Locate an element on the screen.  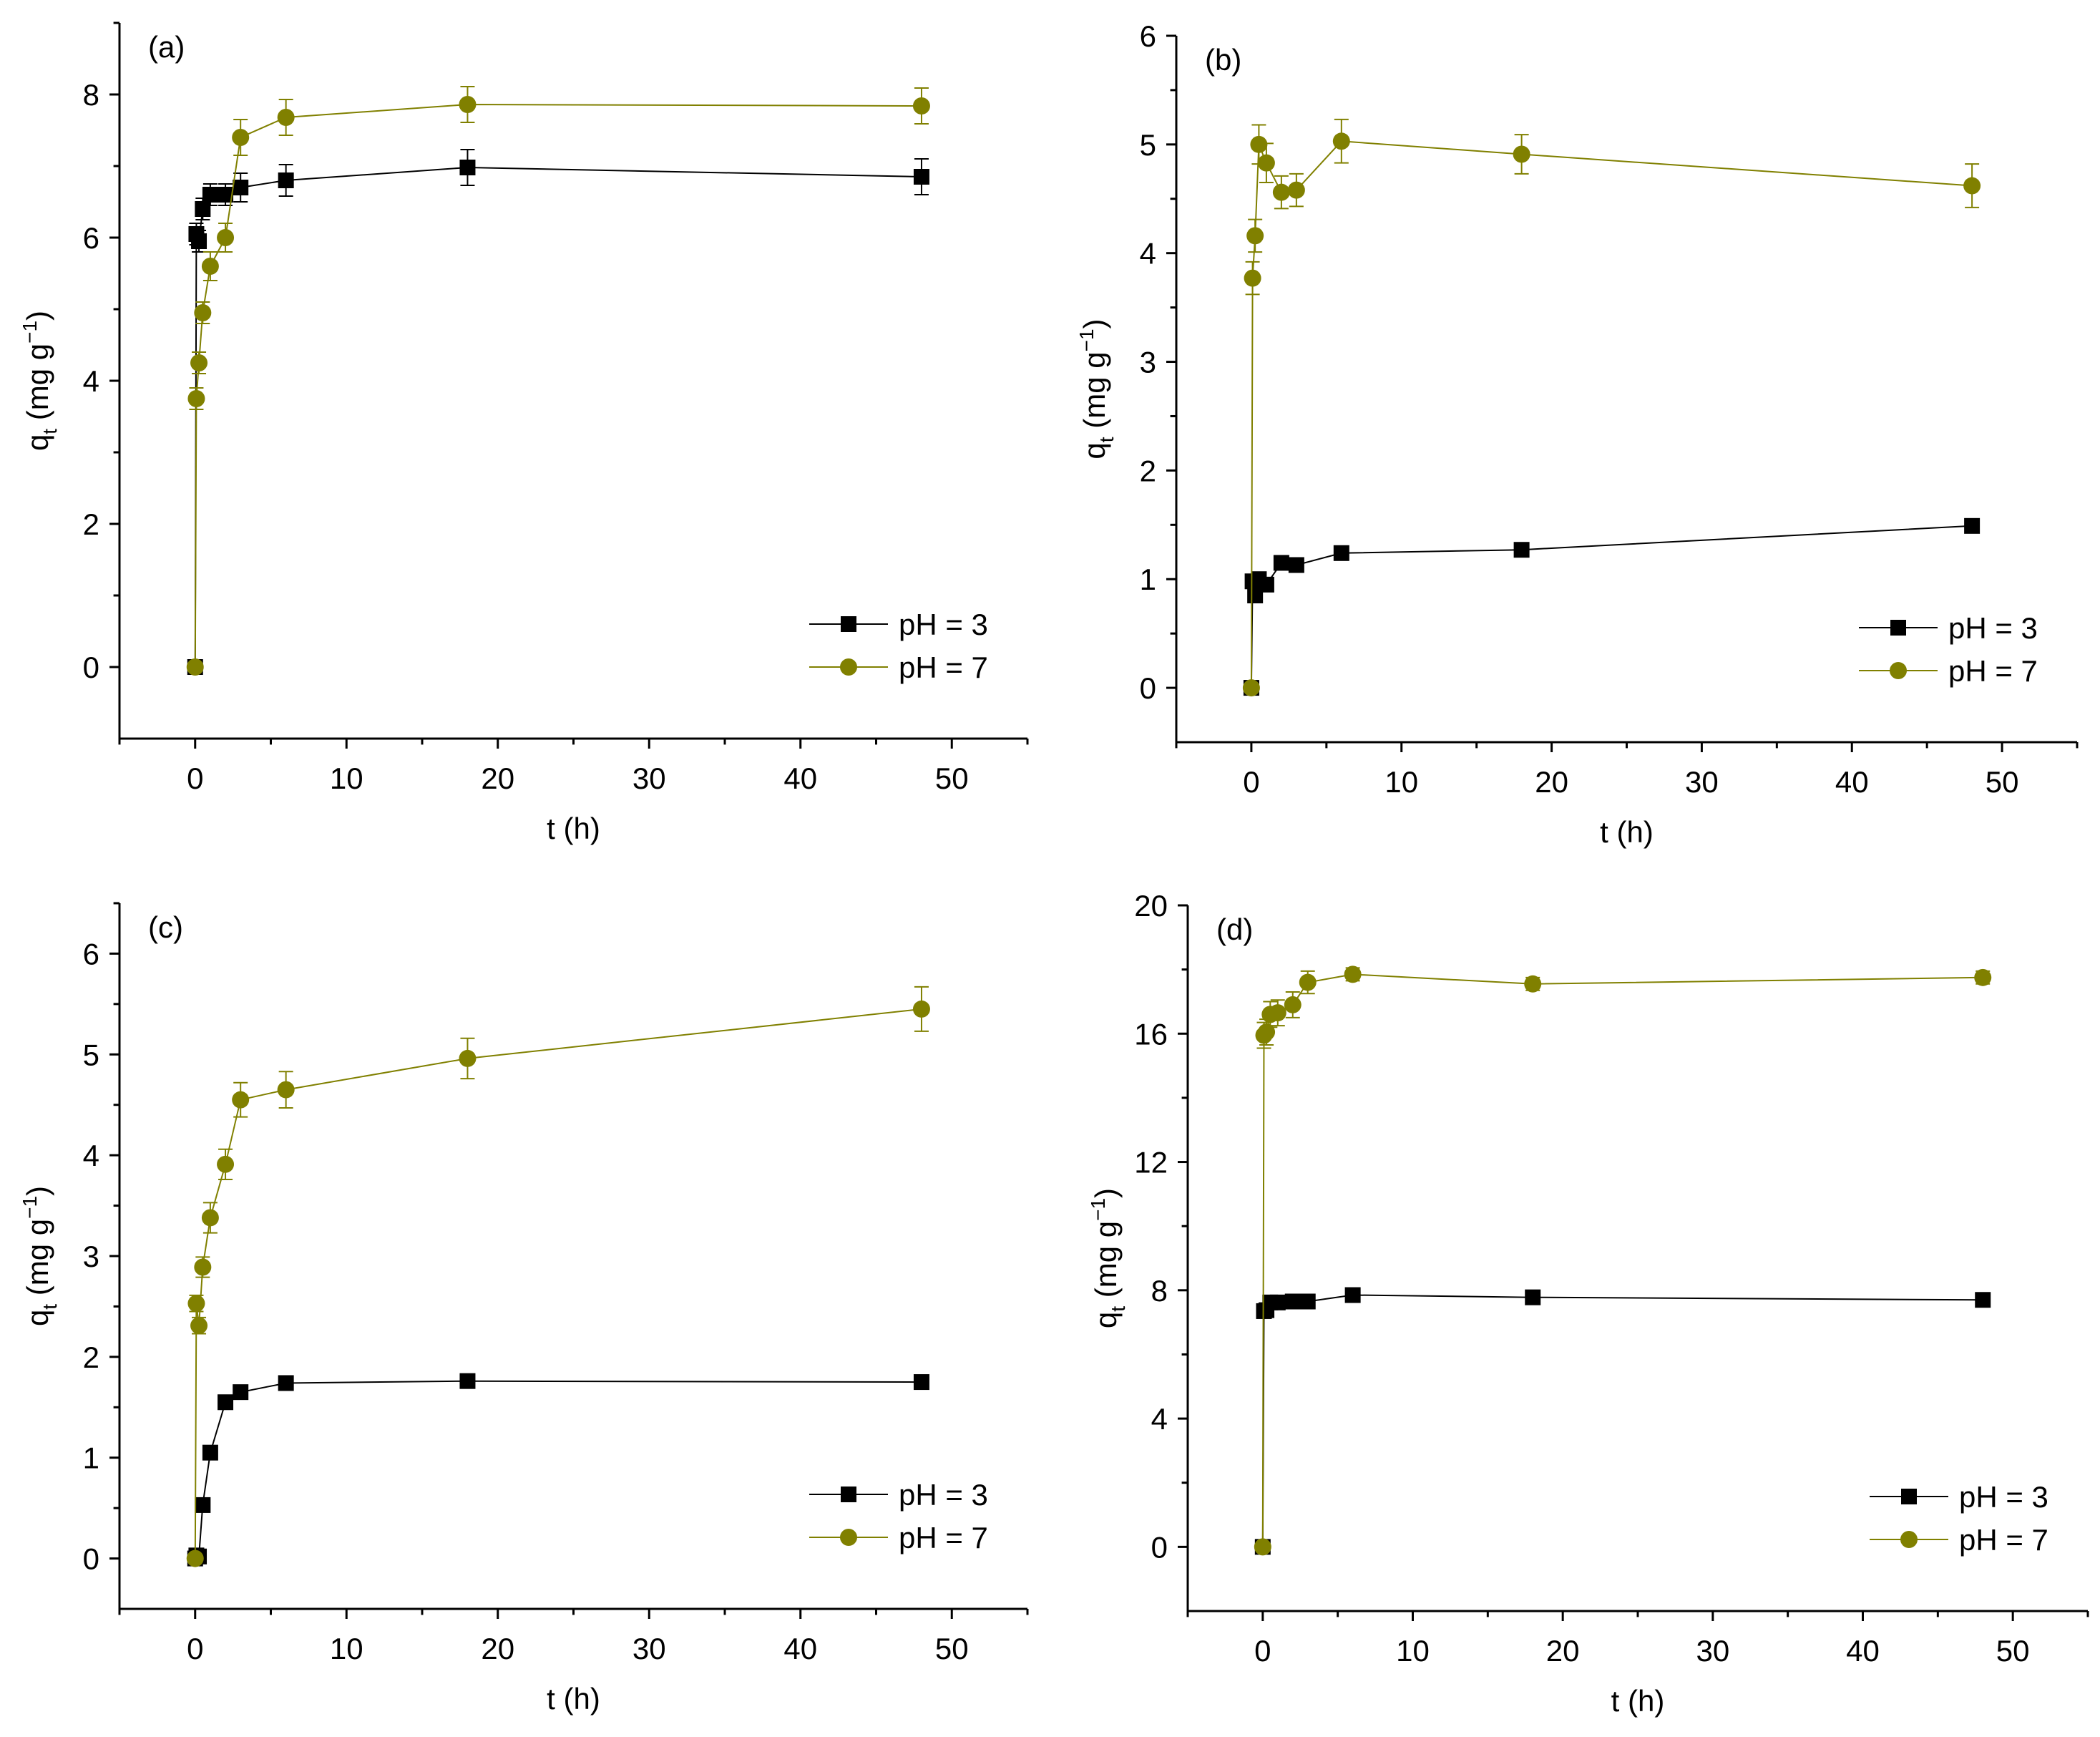
y-tick-label: 5 is located at coordinates (91, 1055).